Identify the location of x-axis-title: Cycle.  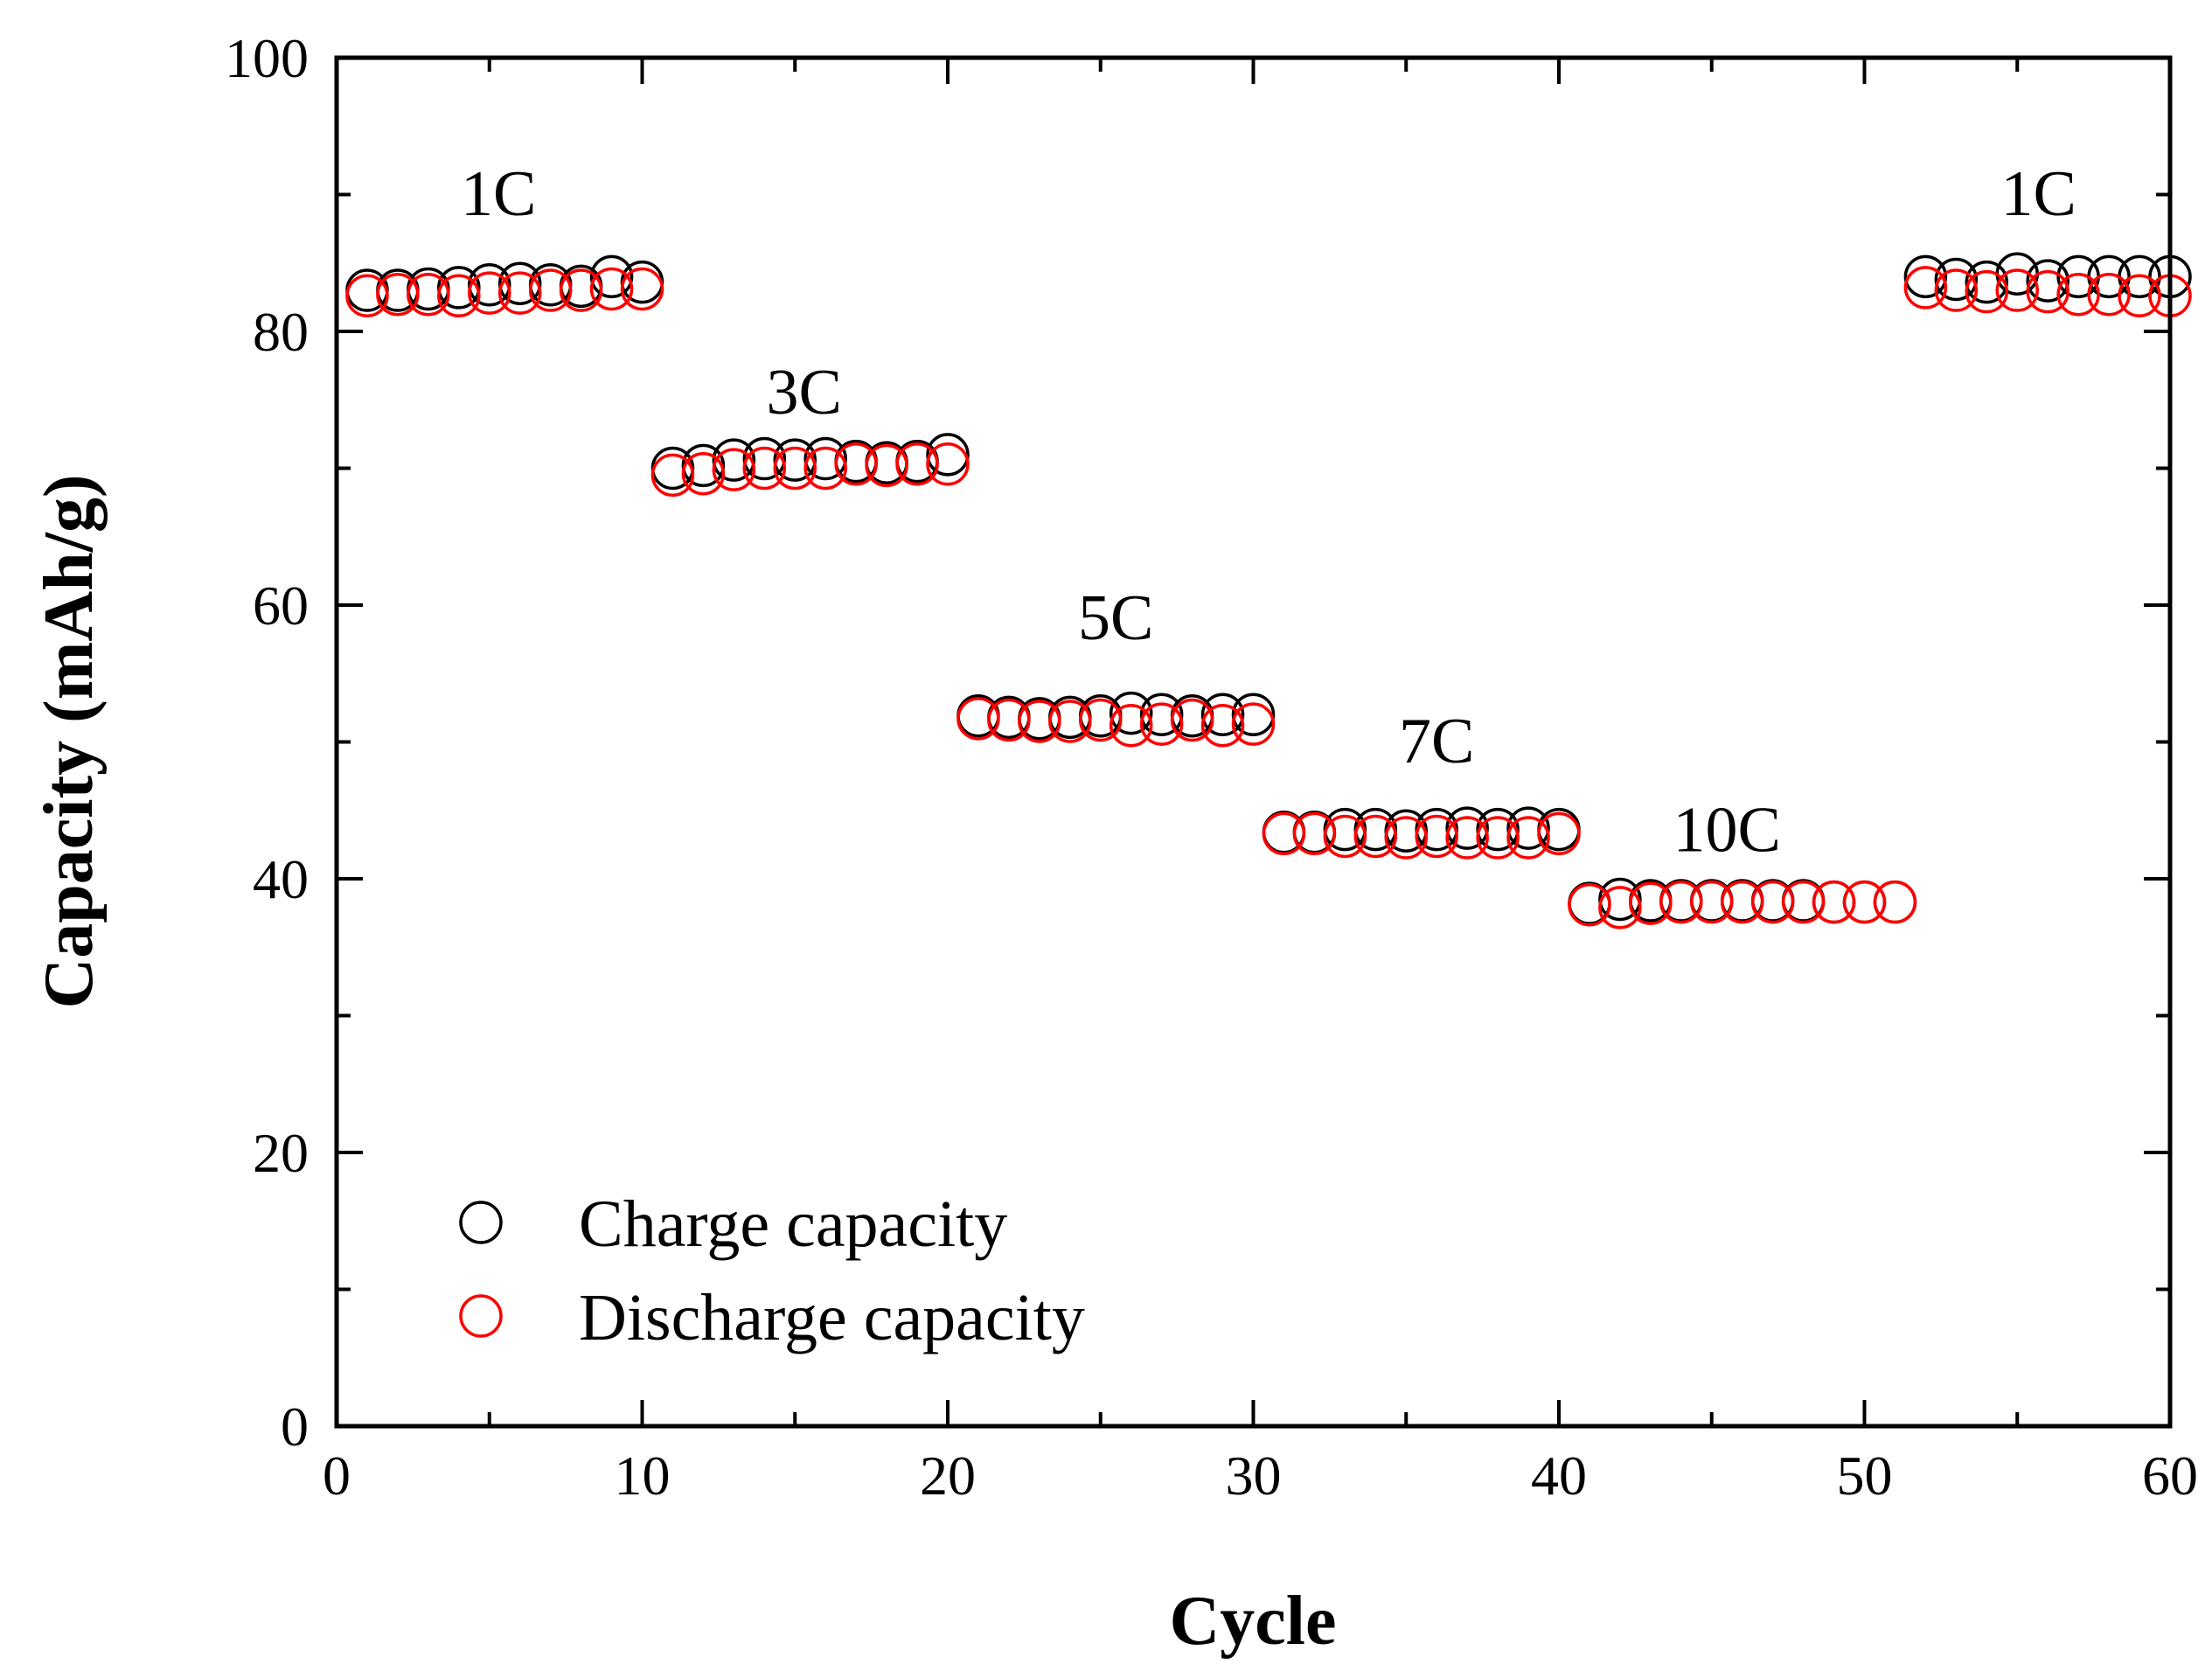
(1252, 1621).